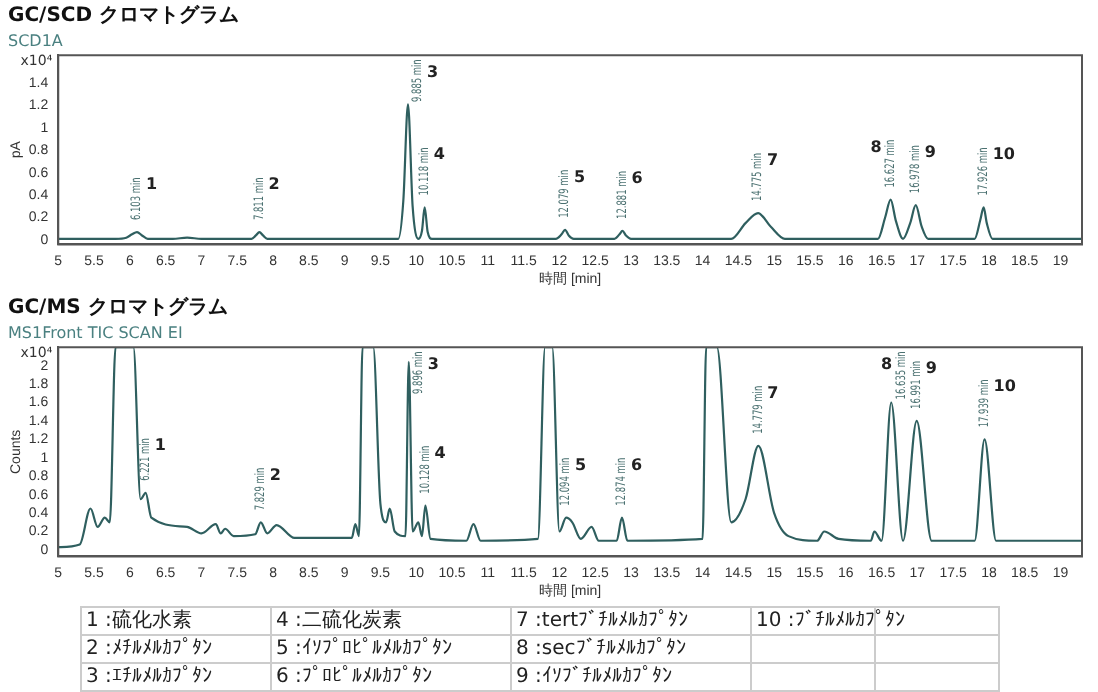 The height and width of the screenshot is (692, 1098). What do you see at coordinates (392, 678) in the screenshot?
I see `text: 6 :ﾌﾟﾛﾋﾟﾙﾒﾙｶﾌﾟﾀﾝ` at bounding box center [392, 678].